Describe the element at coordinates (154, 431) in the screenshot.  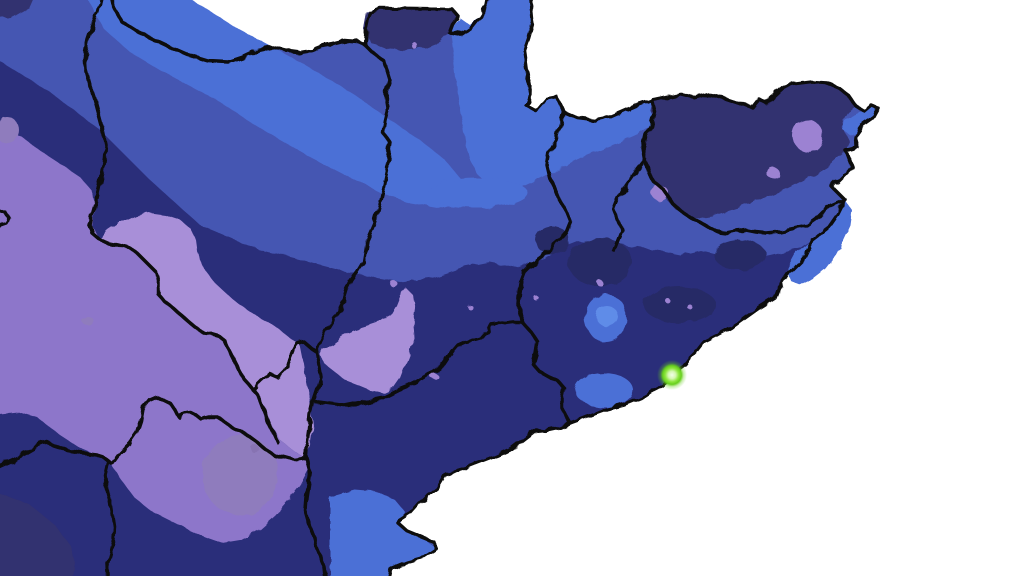
I see `border-southwest` at that location.